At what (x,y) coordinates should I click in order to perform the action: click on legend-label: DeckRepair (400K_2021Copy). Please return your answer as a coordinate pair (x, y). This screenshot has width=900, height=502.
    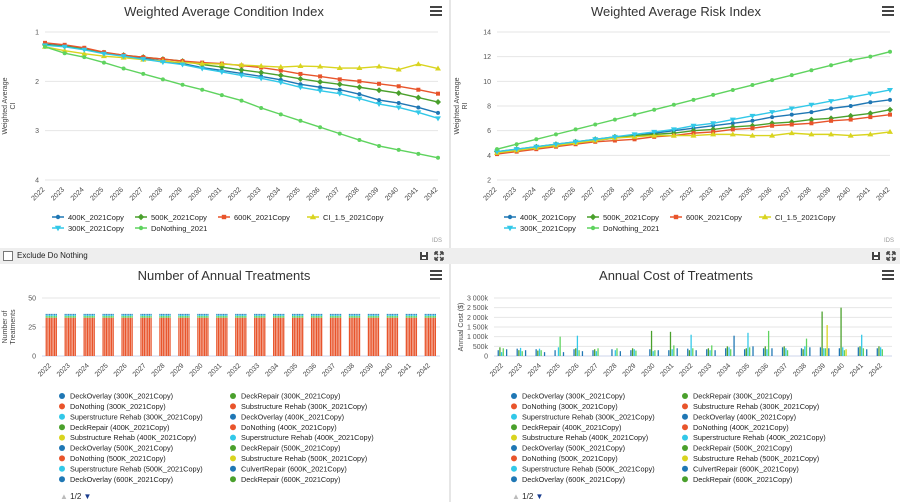
    Looking at the image, I should click on (119, 427).